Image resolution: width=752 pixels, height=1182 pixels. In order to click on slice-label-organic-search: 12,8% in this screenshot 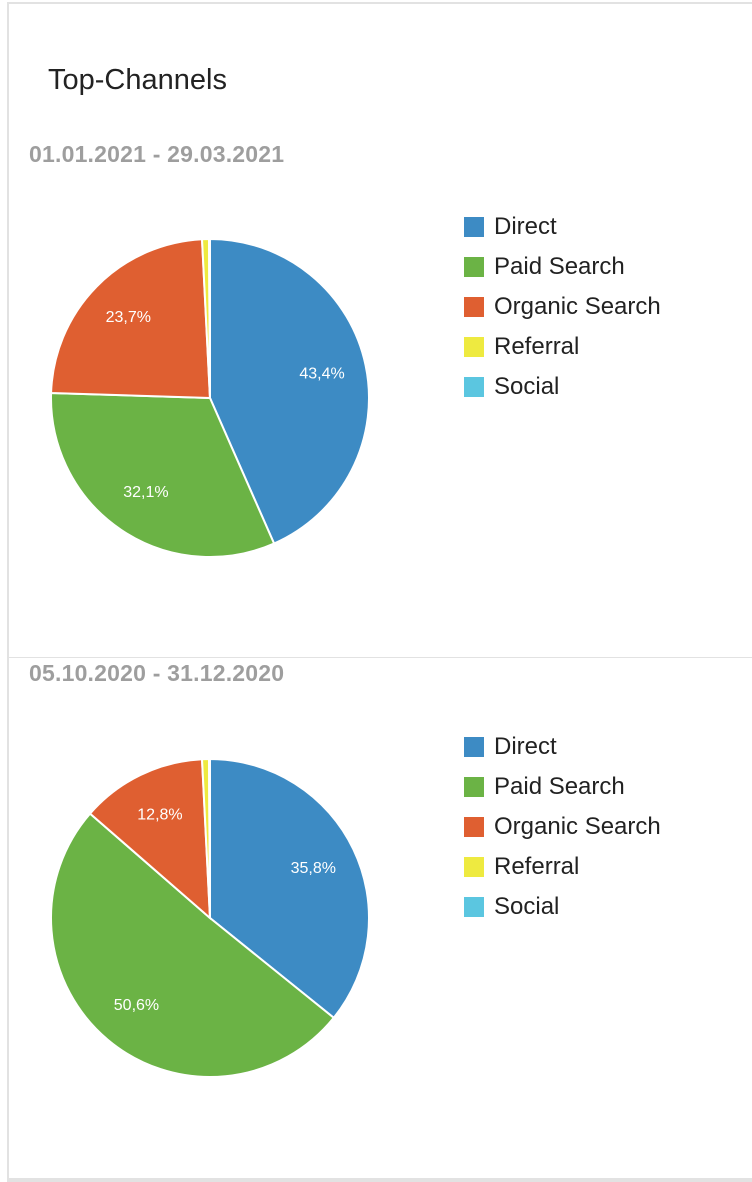, I will do `click(159, 814)`.